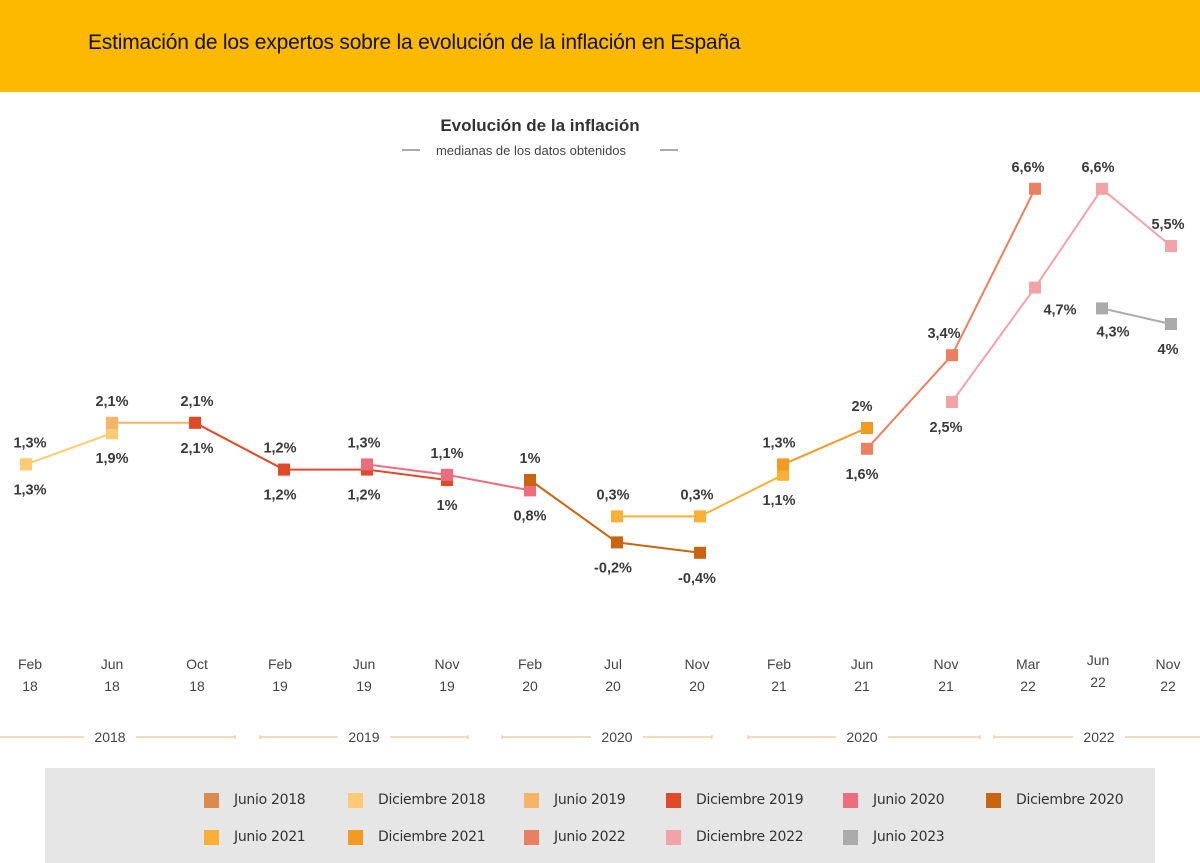  Describe the element at coordinates (750, 800) in the screenshot. I see `legend-label: Diciembre 2019` at that location.